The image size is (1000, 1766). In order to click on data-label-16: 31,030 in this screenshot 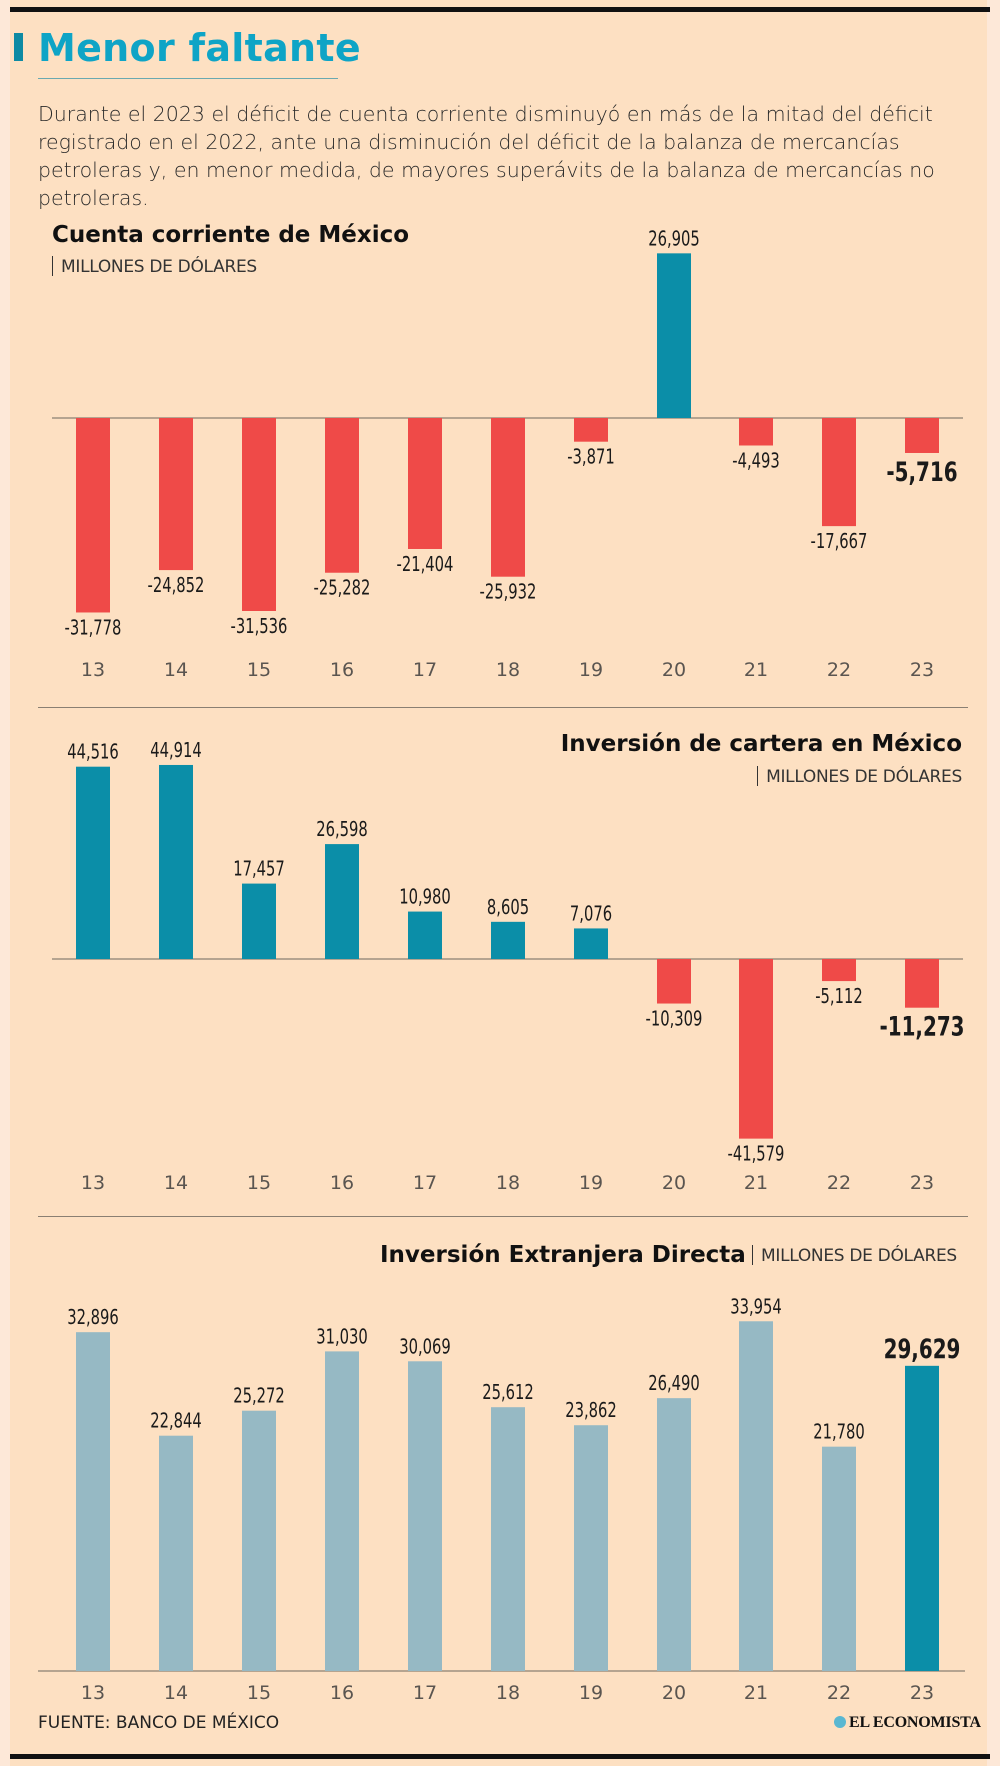, I will do `click(342, 1337)`.